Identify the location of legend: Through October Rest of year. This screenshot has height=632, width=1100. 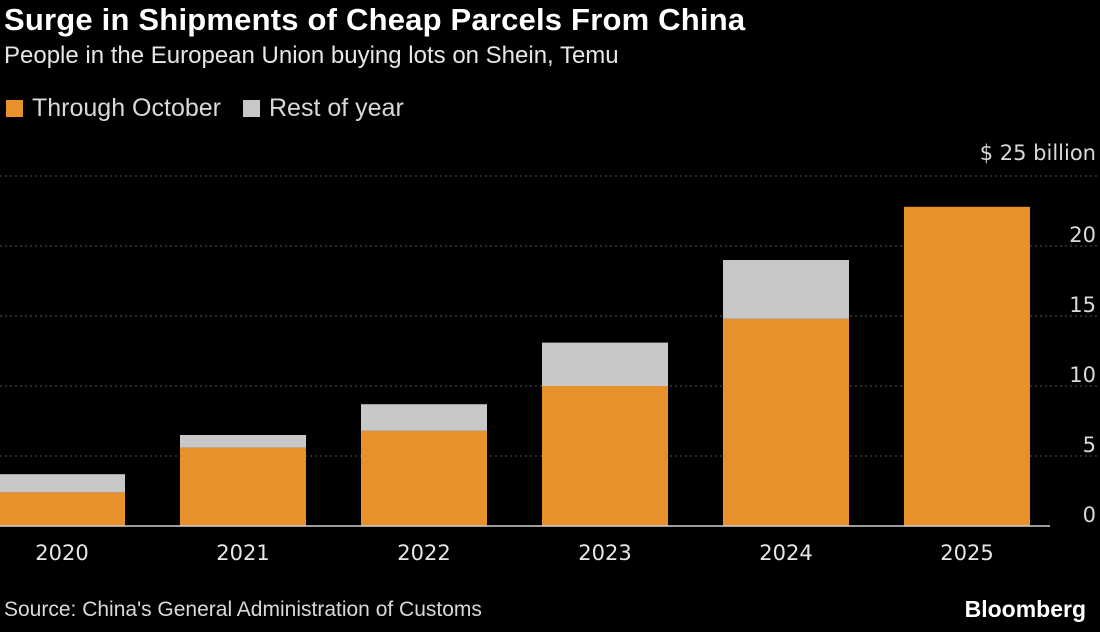
(216, 108).